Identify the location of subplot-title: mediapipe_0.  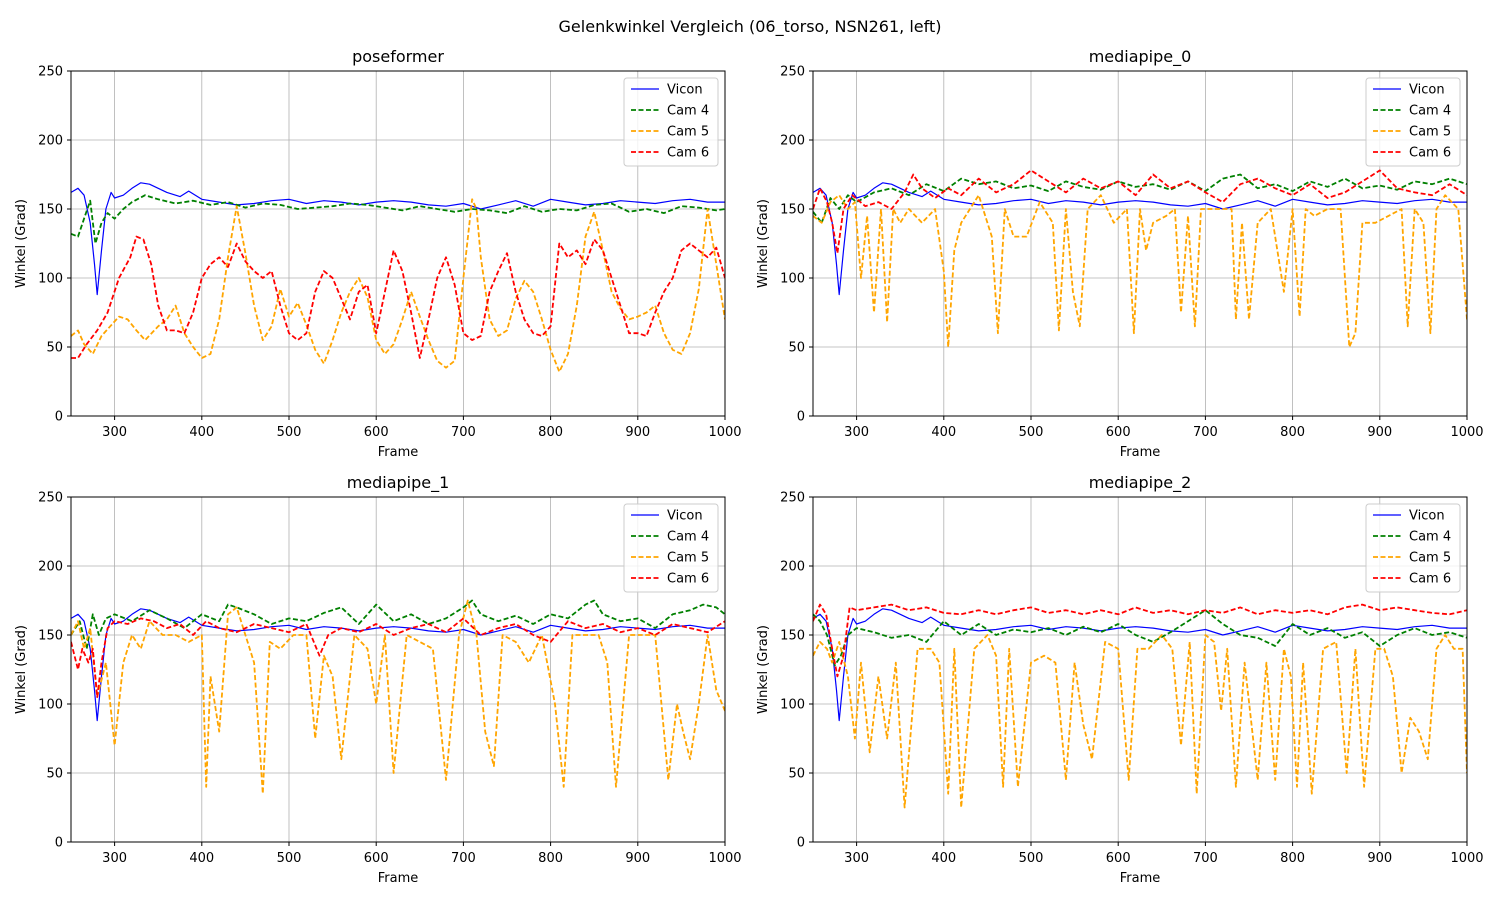
(1140, 57).